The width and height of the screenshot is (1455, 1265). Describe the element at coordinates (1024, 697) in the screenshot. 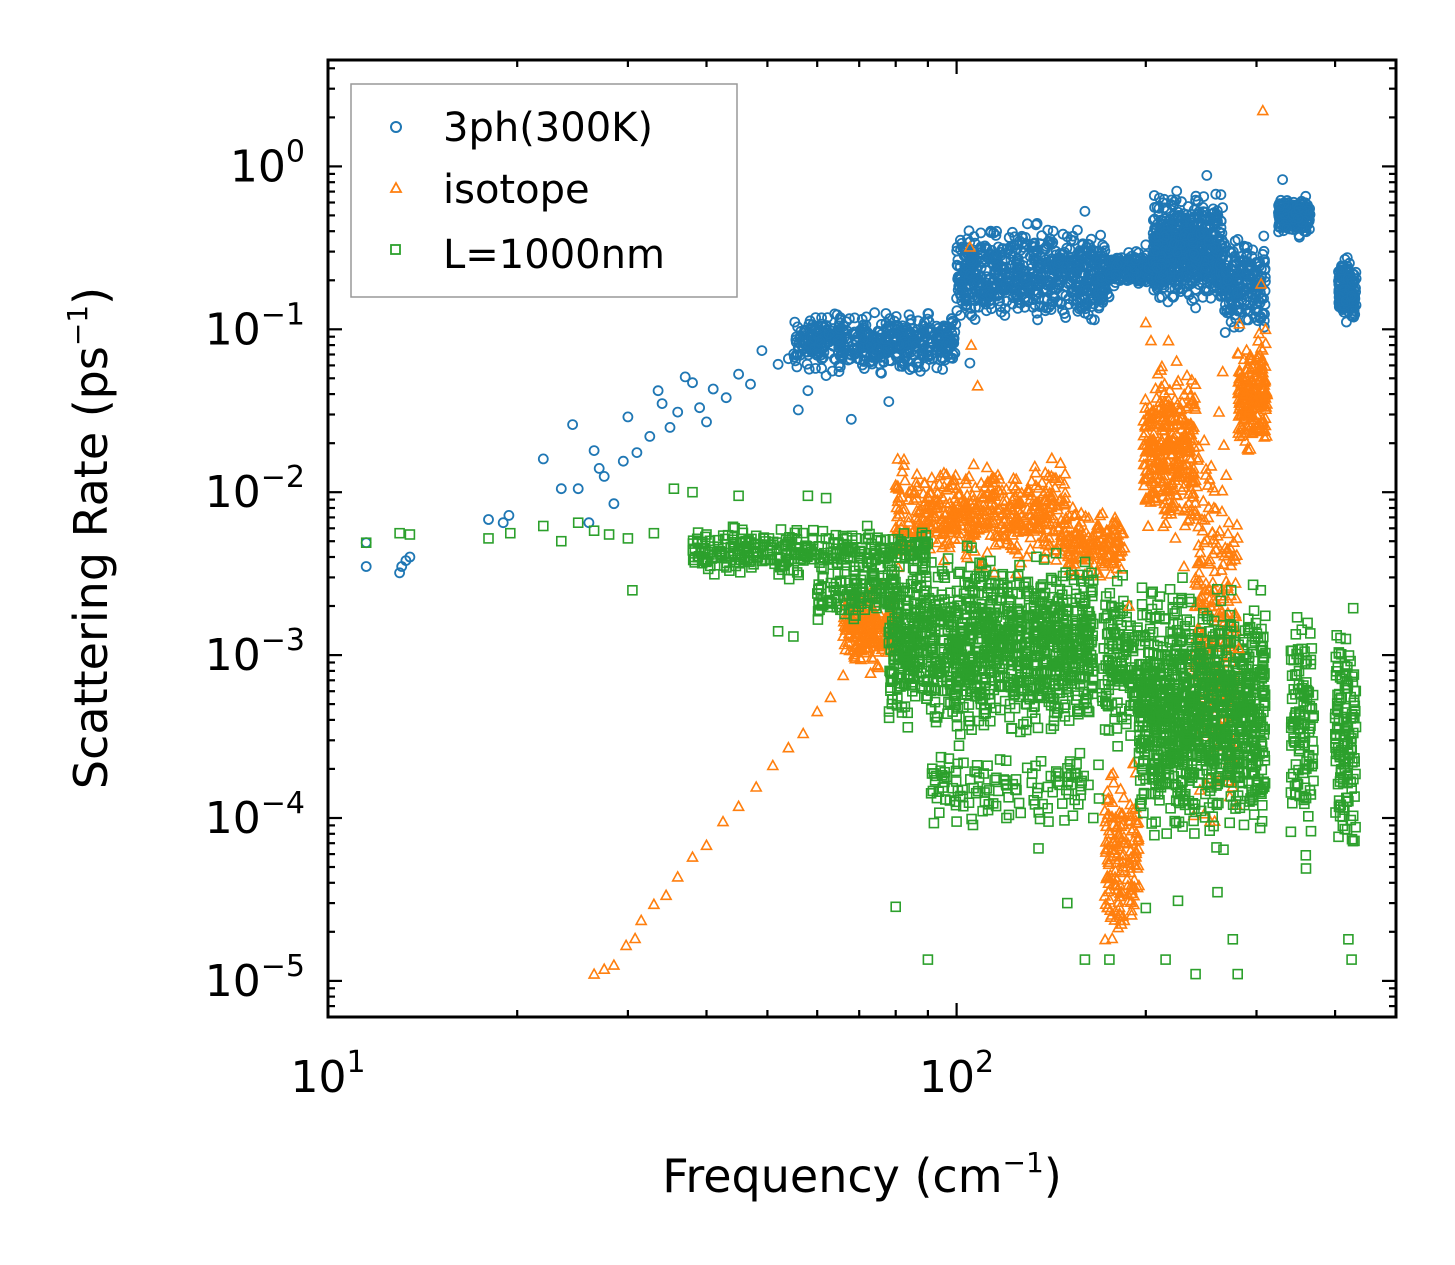

I see `series-l-1000nm` at that location.